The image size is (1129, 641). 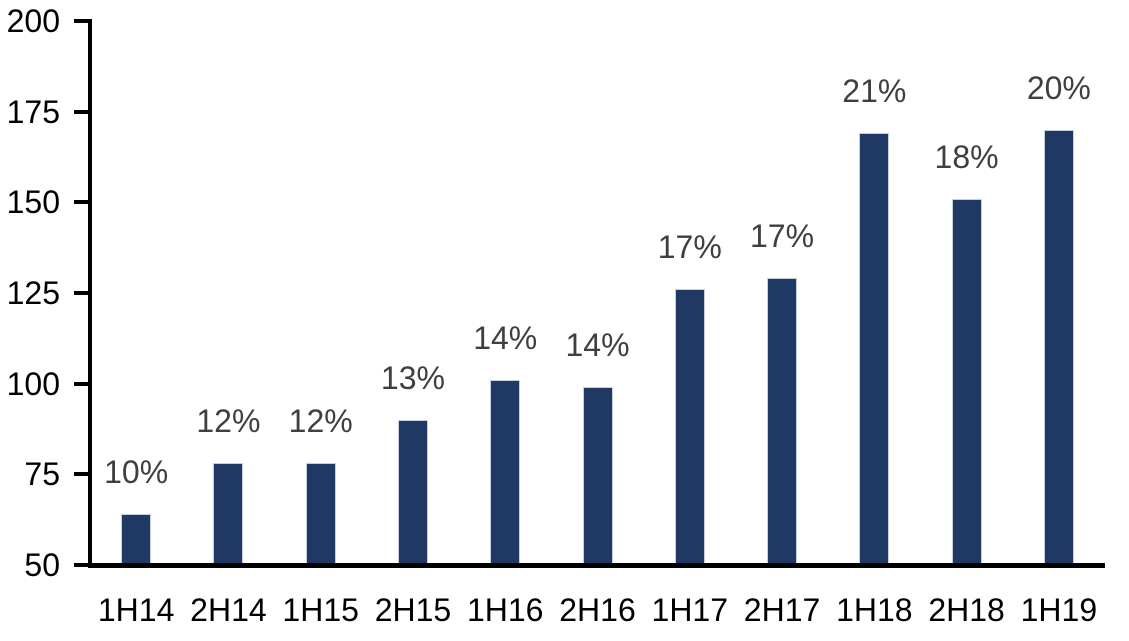 I want to click on x-axis-label: 1H19, so click(x=1059, y=610).